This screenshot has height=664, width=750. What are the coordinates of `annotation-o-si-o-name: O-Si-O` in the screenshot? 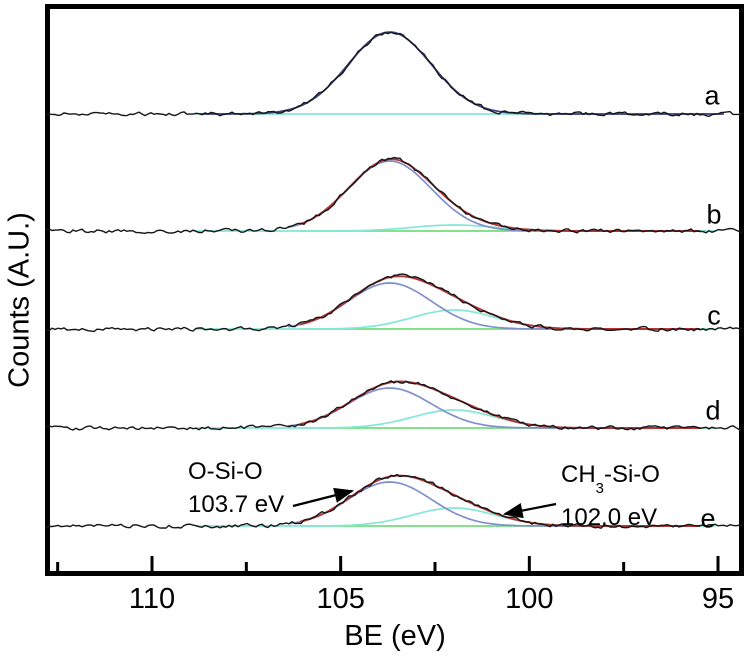 It's located at (225, 471).